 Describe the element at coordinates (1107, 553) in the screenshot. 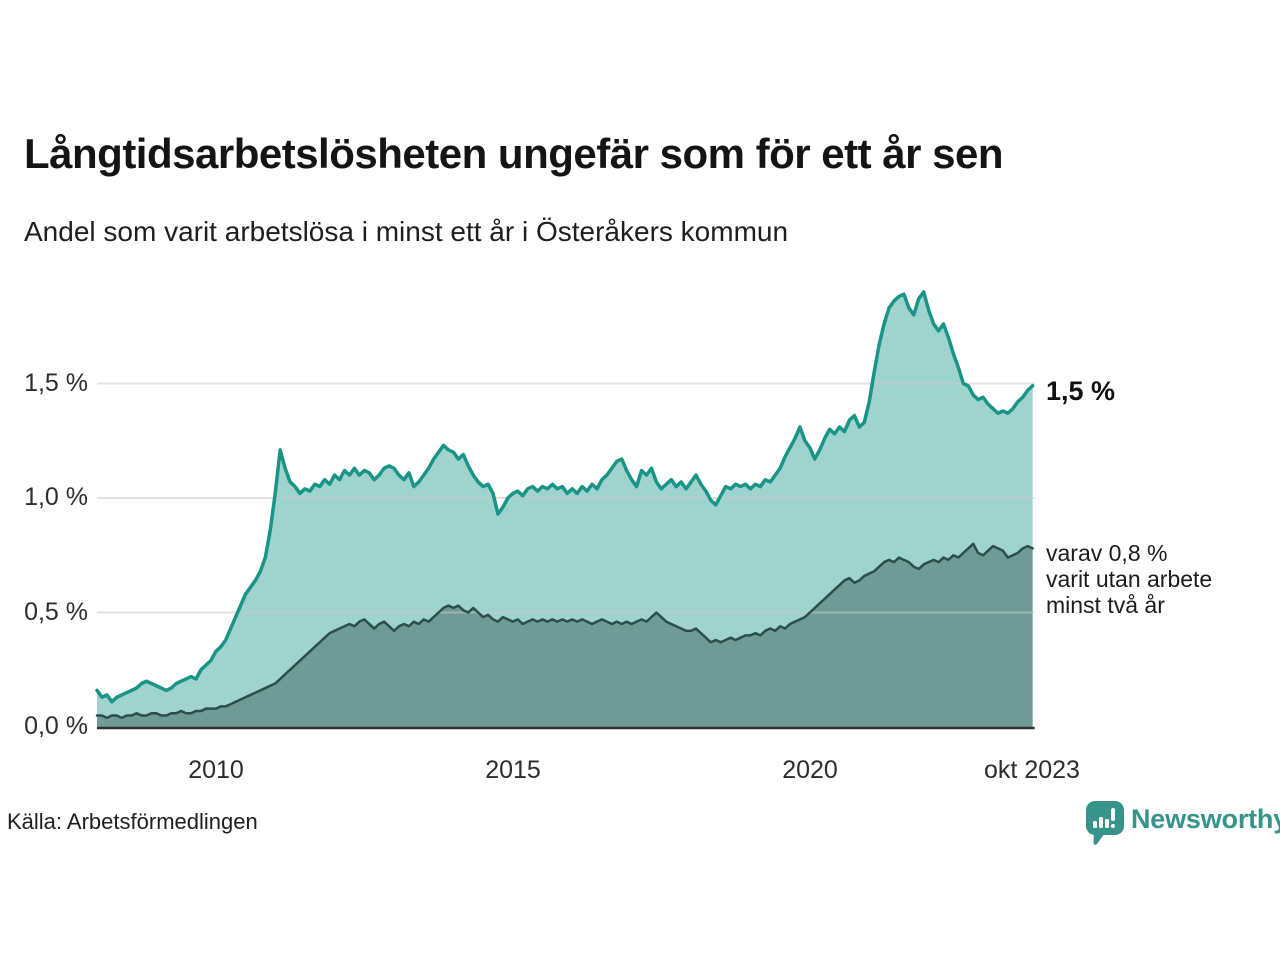

I see `two-year-annotation-line-1: varav 0,8 %` at that location.